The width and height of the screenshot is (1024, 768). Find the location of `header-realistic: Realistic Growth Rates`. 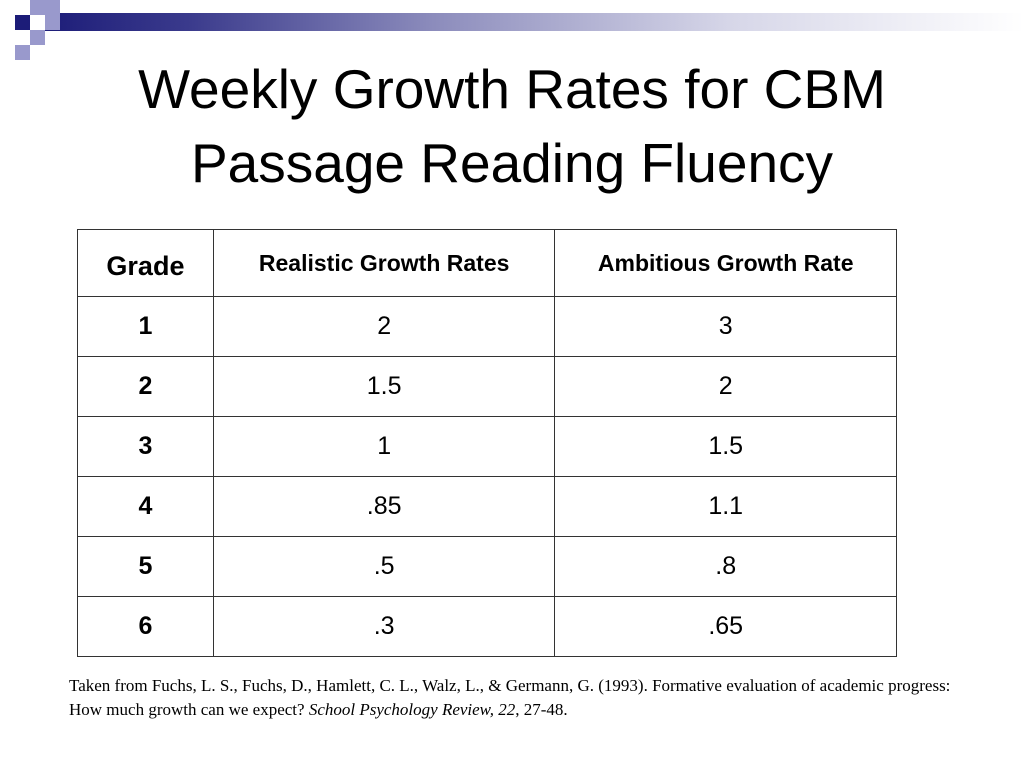

header-realistic: Realistic Growth Rates is located at coordinates (384, 263).